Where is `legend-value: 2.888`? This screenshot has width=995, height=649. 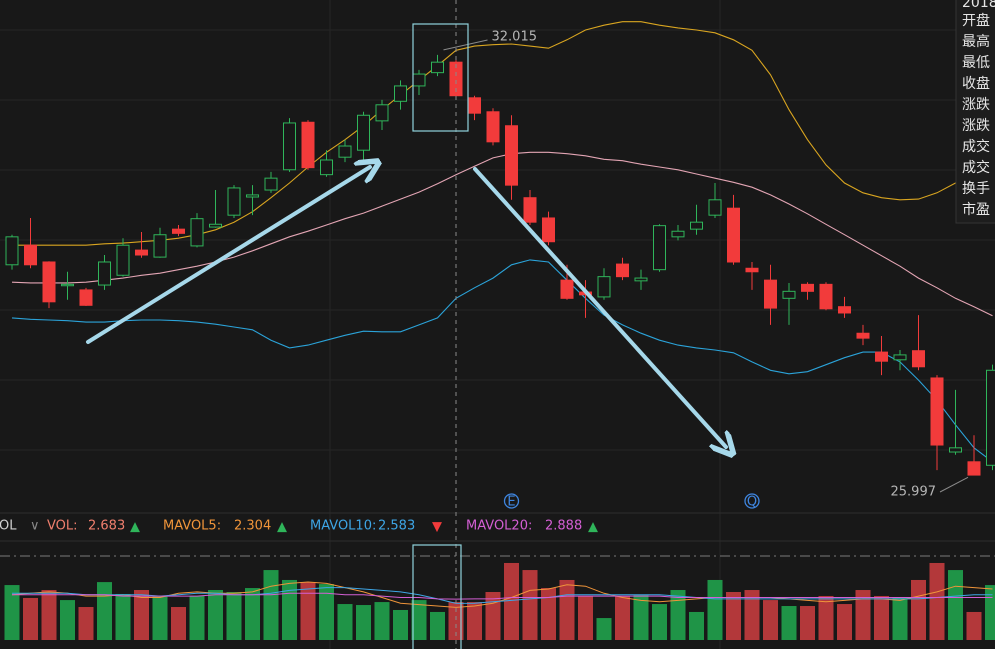 legend-value: 2.888 is located at coordinates (563, 526).